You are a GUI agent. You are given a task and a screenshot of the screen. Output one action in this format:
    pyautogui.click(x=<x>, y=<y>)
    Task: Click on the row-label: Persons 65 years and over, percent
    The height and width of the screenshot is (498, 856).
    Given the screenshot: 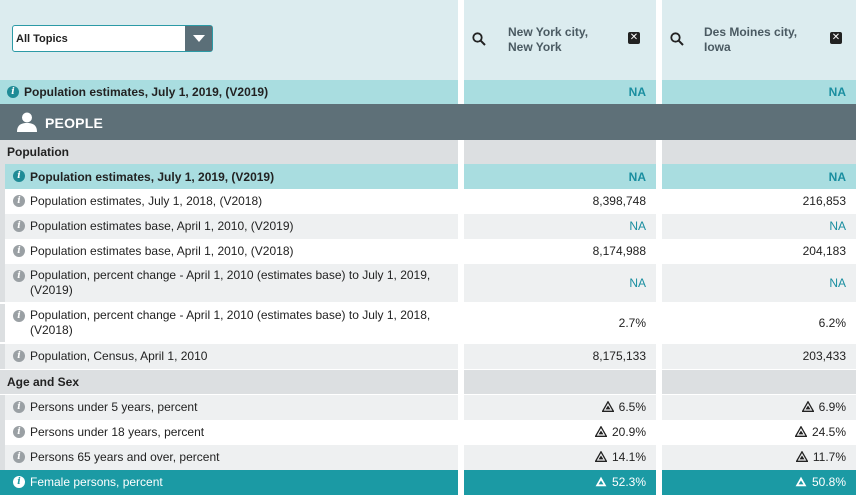 What is the action you would take?
    pyautogui.click(x=125, y=457)
    